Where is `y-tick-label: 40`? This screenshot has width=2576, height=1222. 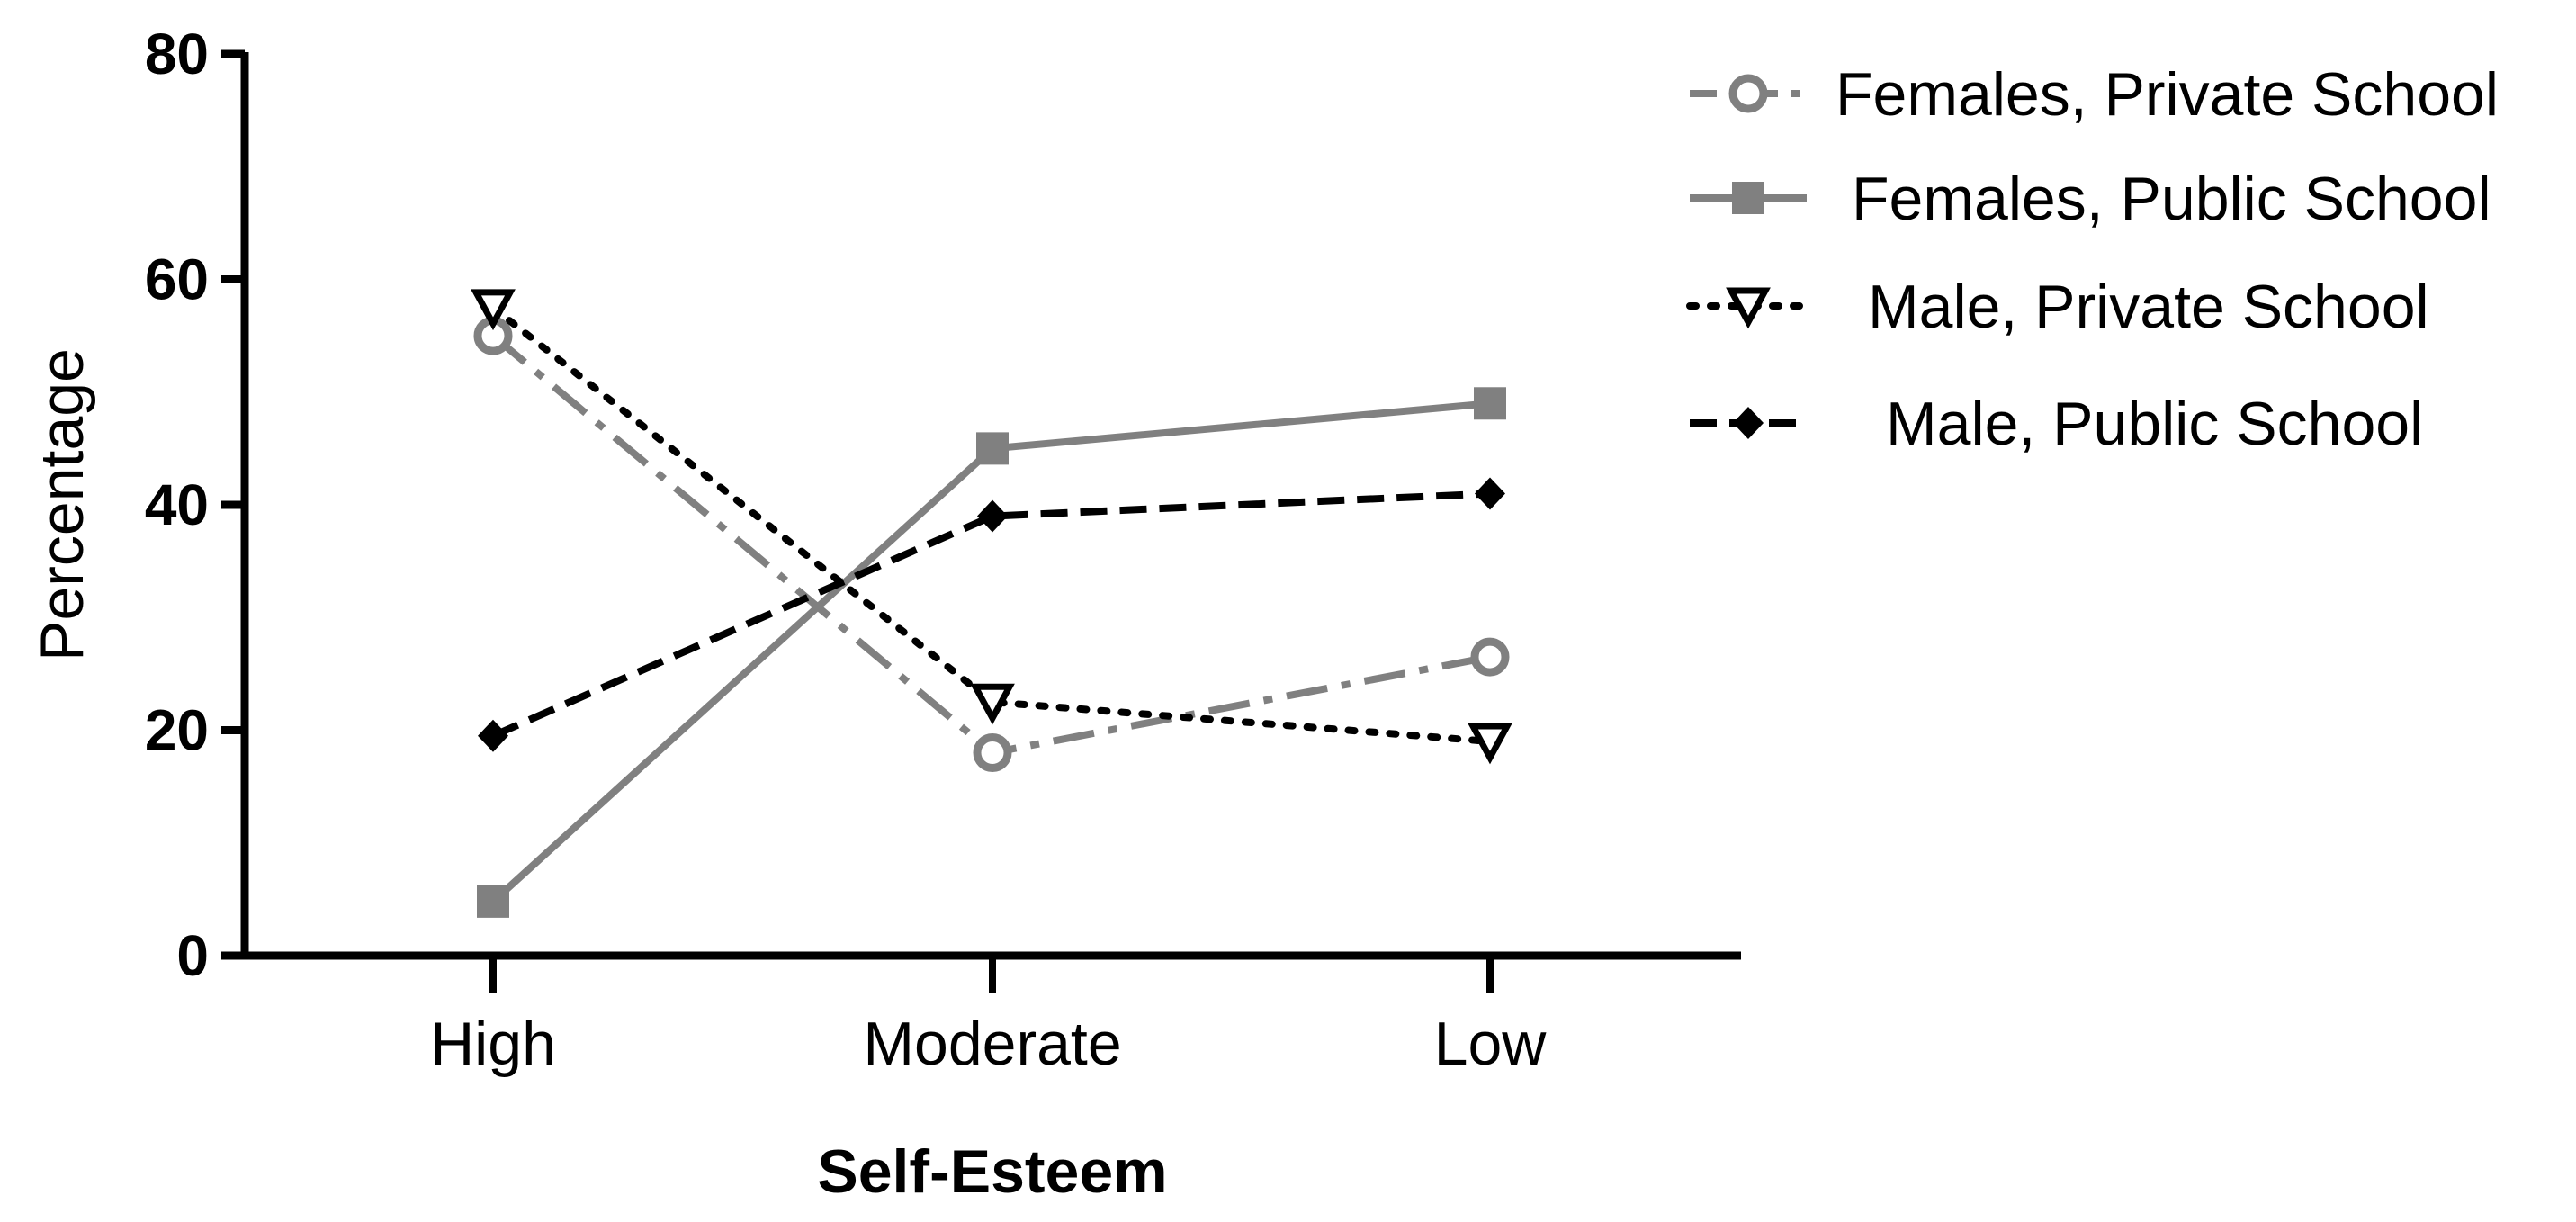 y-tick-label: 40 is located at coordinates (177, 504).